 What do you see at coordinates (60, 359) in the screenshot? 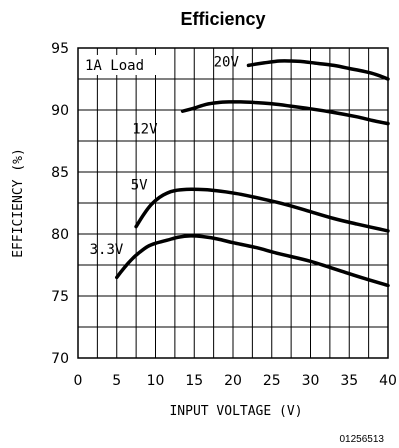
I see `y-tick-label: 70` at bounding box center [60, 359].